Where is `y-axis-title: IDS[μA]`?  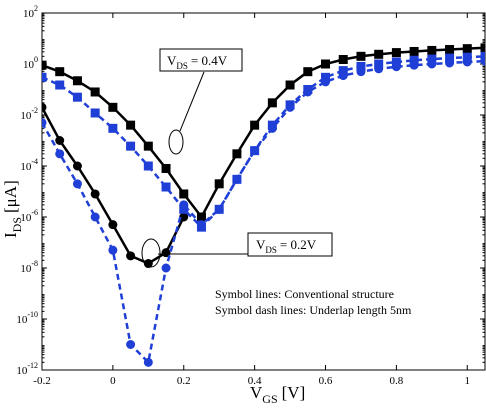 y-axis-title: IDS[μA] is located at coordinates (12, 209).